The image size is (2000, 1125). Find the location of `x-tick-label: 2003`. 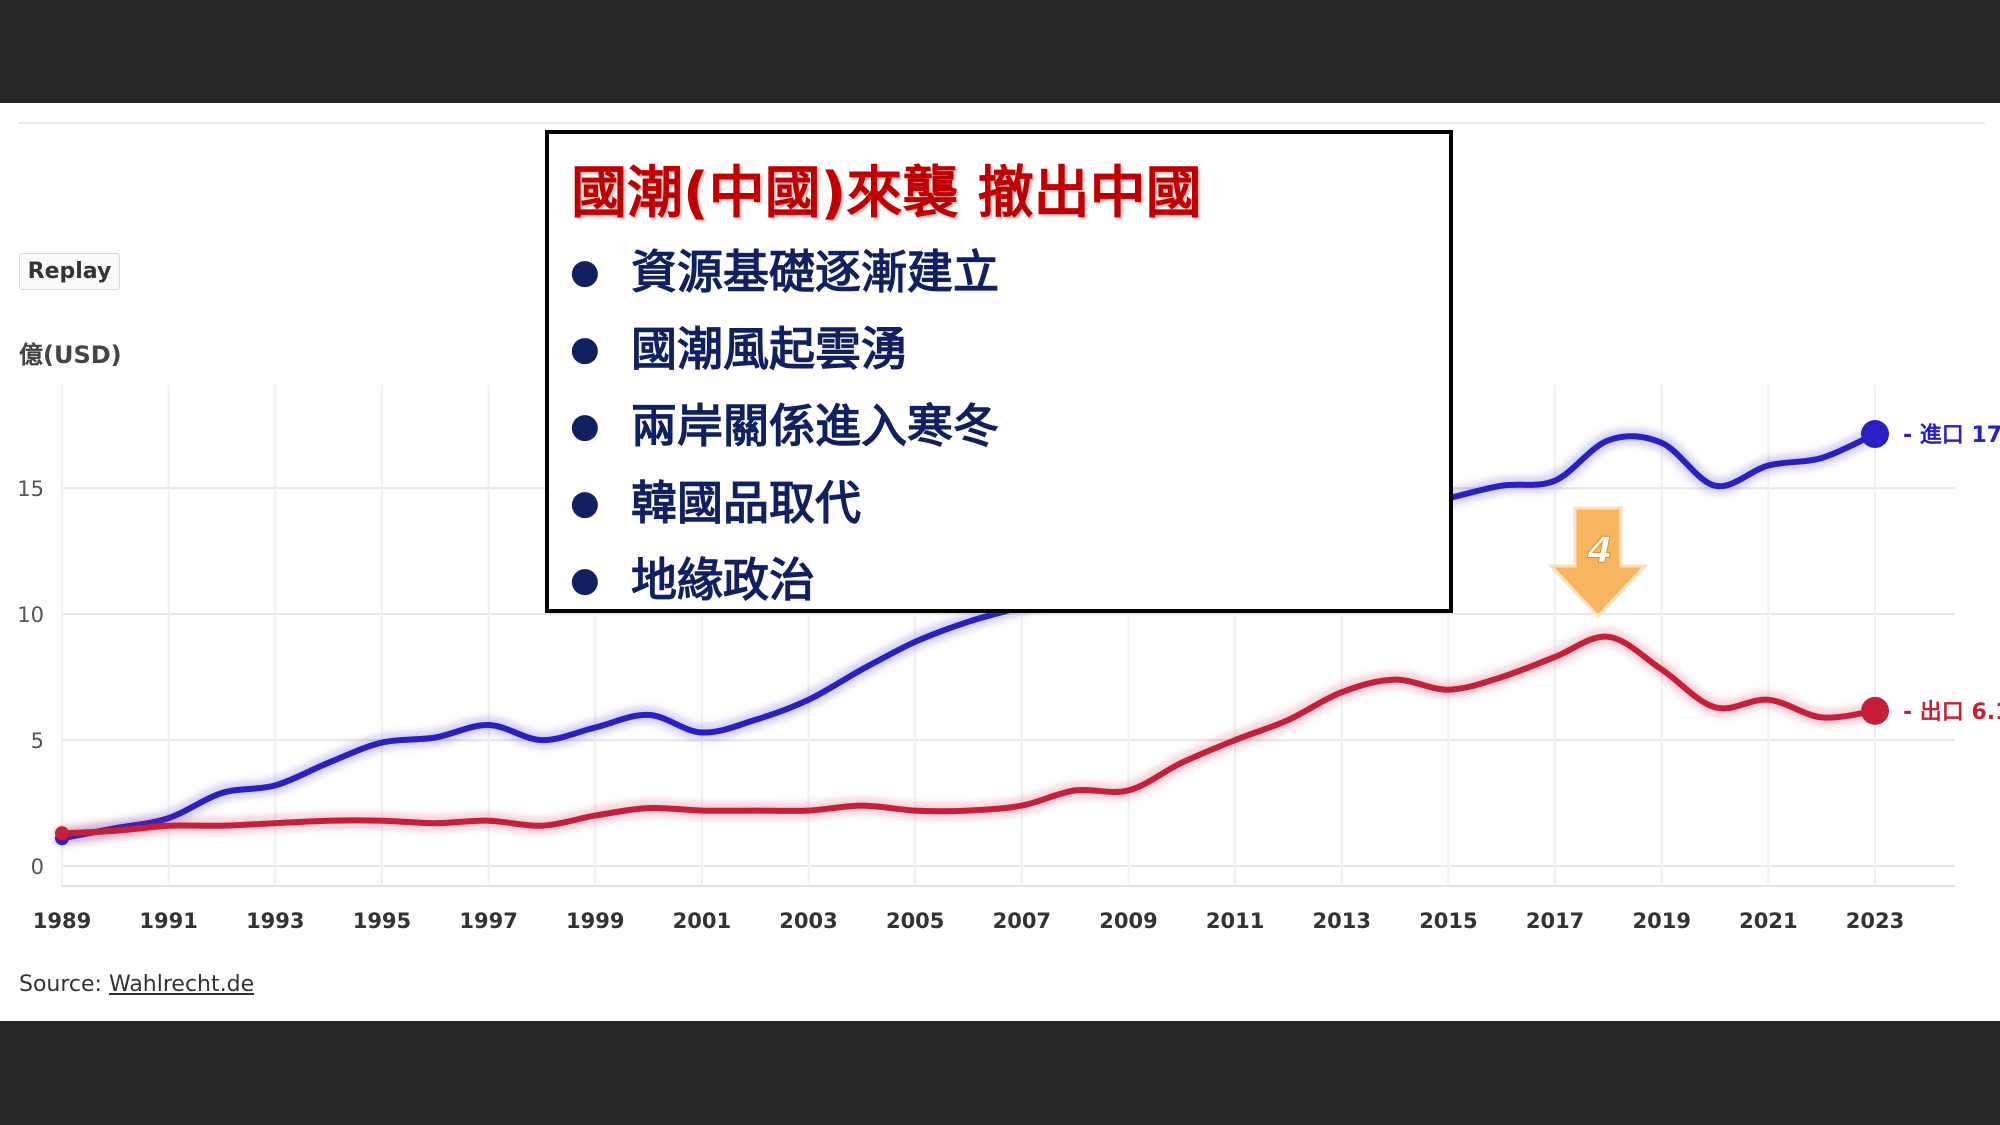

x-tick-label: 2003 is located at coordinates (808, 921).